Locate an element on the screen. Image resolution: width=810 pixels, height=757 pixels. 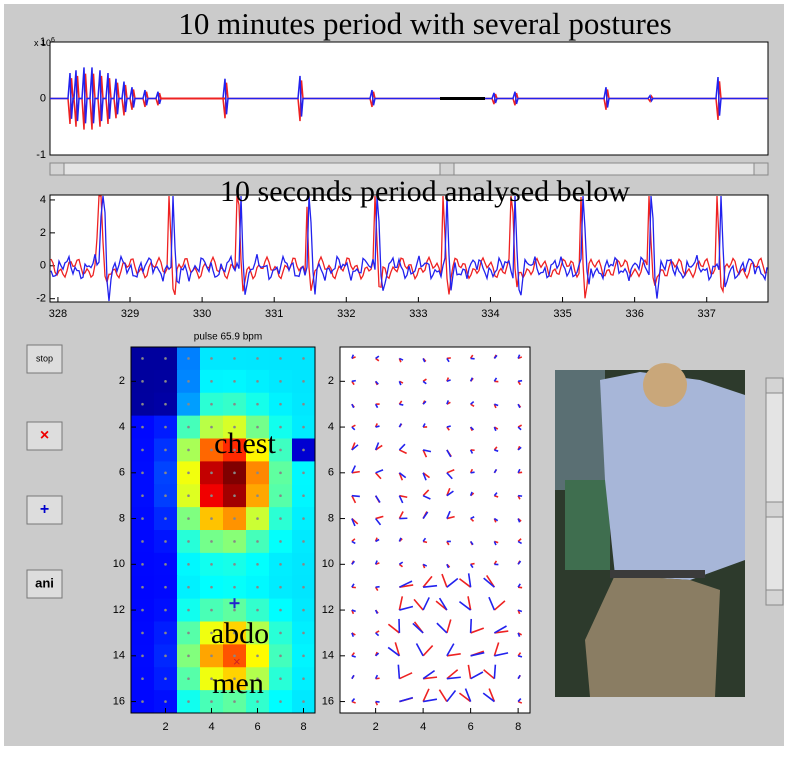
button-plus: + is located at coordinates (44, 510).